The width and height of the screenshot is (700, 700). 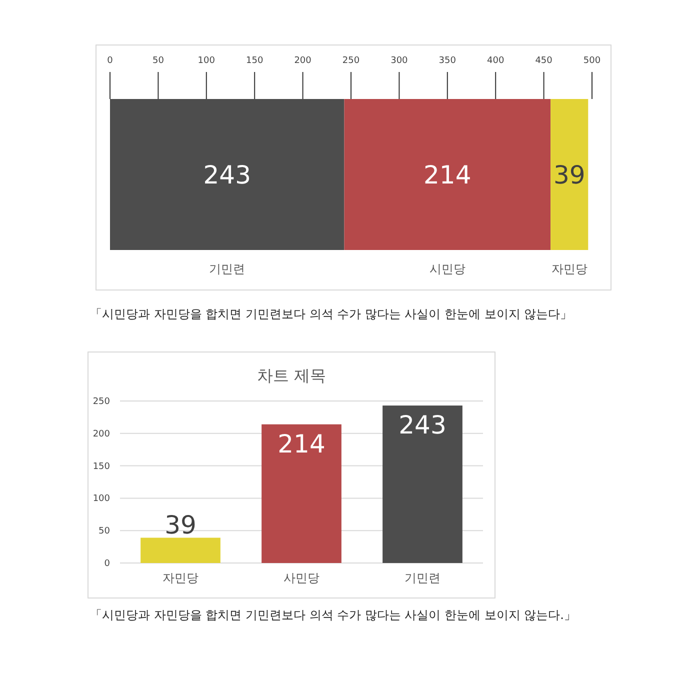 I want to click on x-tick-label: 450, so click(x=544, y=61).